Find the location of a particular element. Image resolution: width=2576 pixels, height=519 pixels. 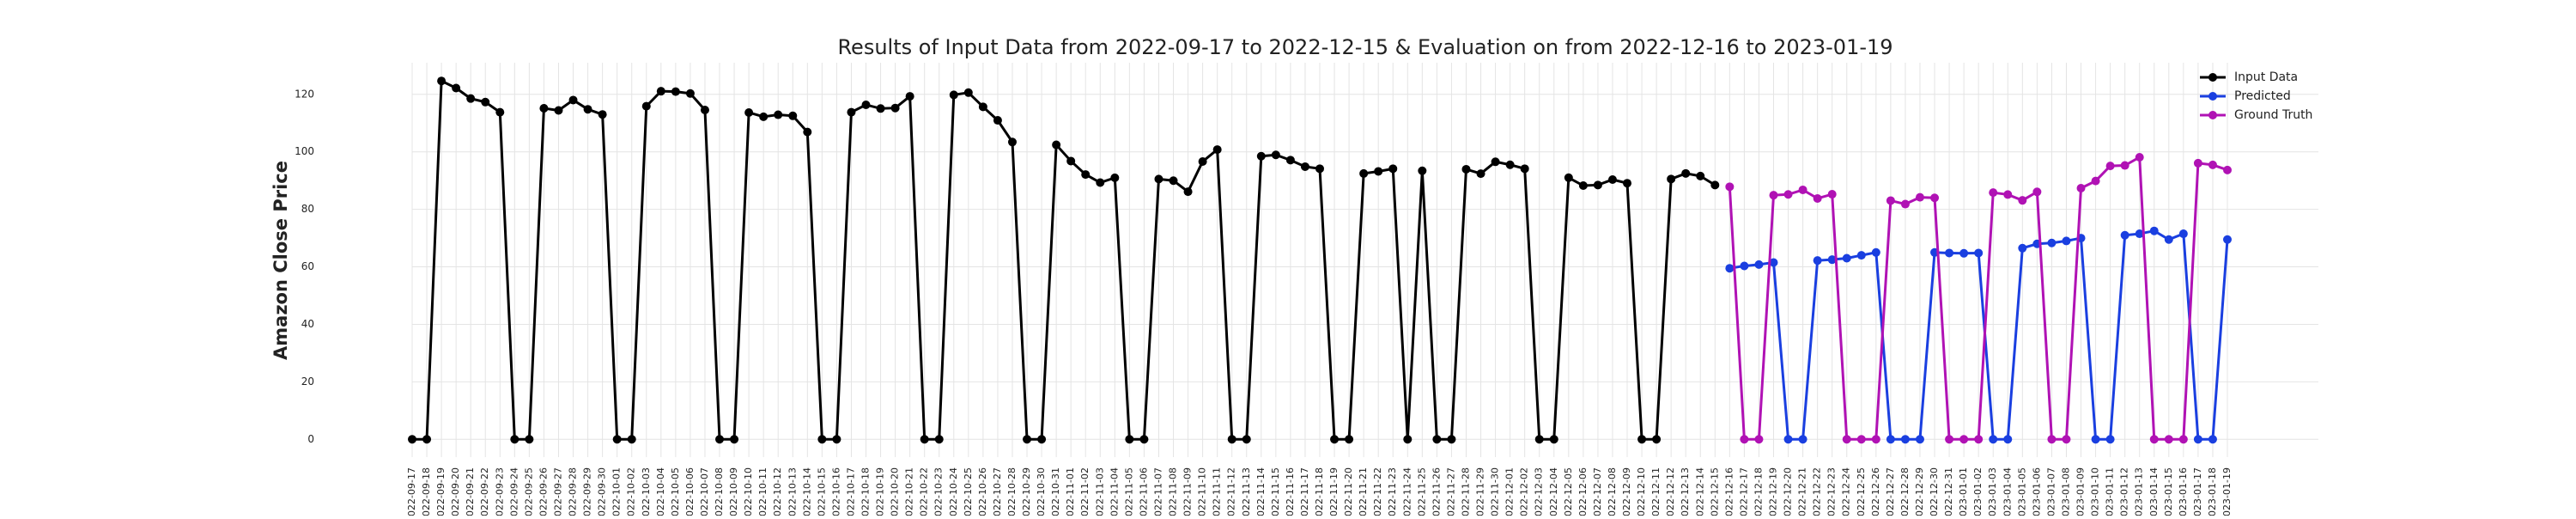

x-tick-label: 2023-01-15 is located at coordinates (2168, 491).